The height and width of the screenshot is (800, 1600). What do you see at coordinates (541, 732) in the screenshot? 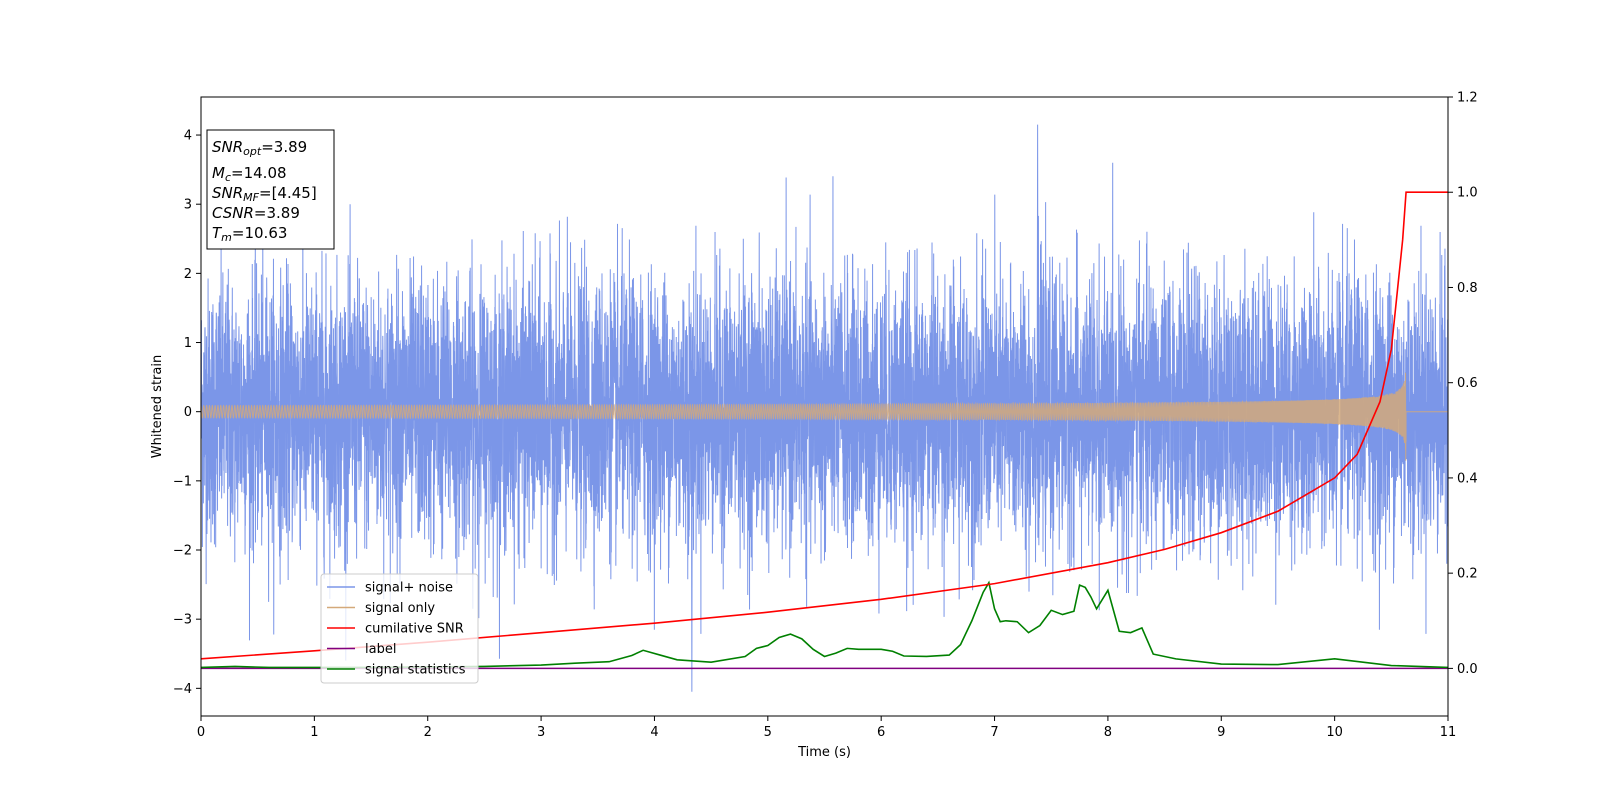
I see `x-tick-label: 3` at bounding box center [541, 732].